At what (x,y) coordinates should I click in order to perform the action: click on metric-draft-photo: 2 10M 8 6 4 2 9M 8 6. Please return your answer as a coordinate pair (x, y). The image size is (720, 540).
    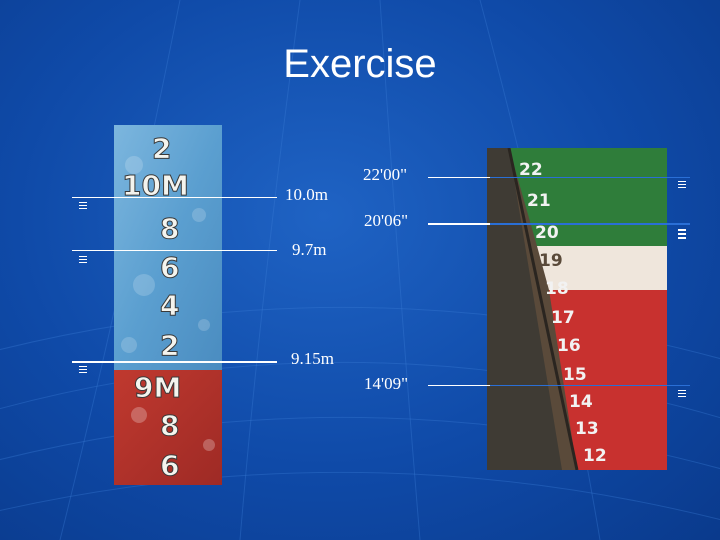
    Looking at the image, I should click on (168, 305).